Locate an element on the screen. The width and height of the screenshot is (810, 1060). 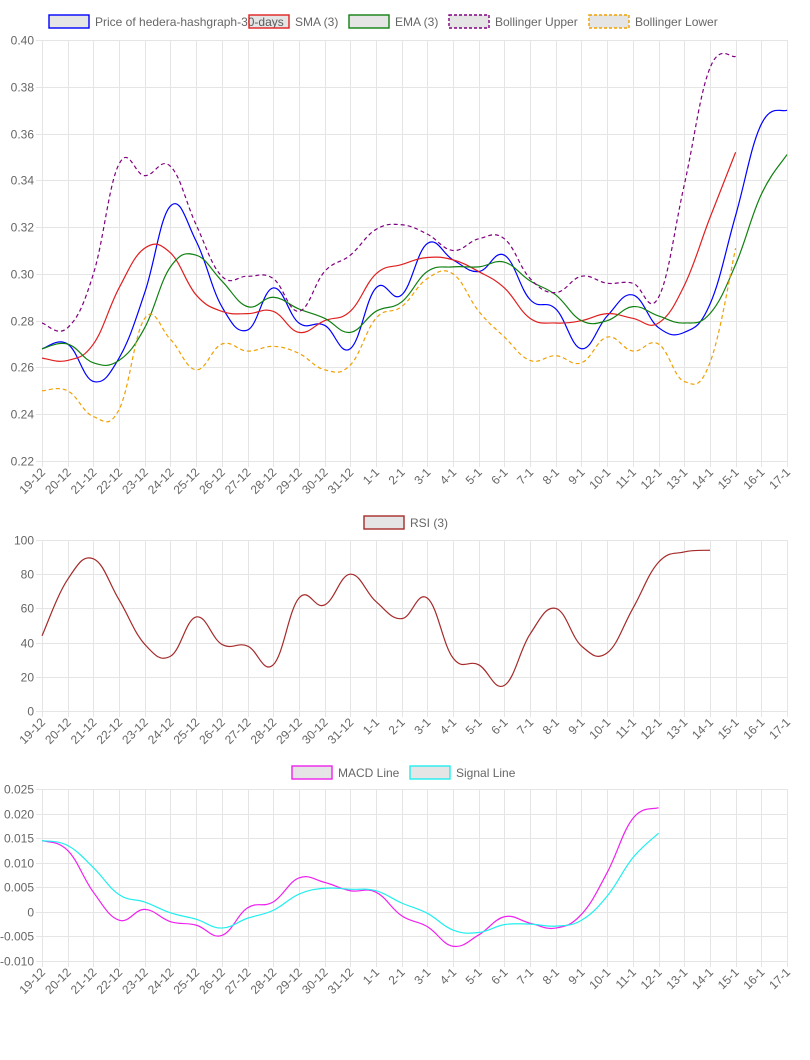
legend: MACD Line Signal Line is located at coordinates (403, 772).